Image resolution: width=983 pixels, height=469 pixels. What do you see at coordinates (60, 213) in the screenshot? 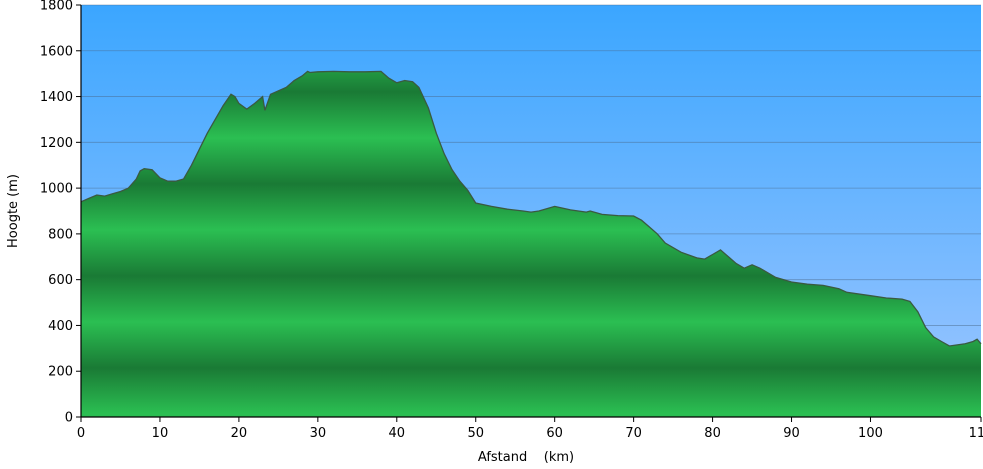
I see `y-axis-ticks: 0 200 400 600 800 1000 1200 1400 1600 1800` at bounding box center [60, 213].